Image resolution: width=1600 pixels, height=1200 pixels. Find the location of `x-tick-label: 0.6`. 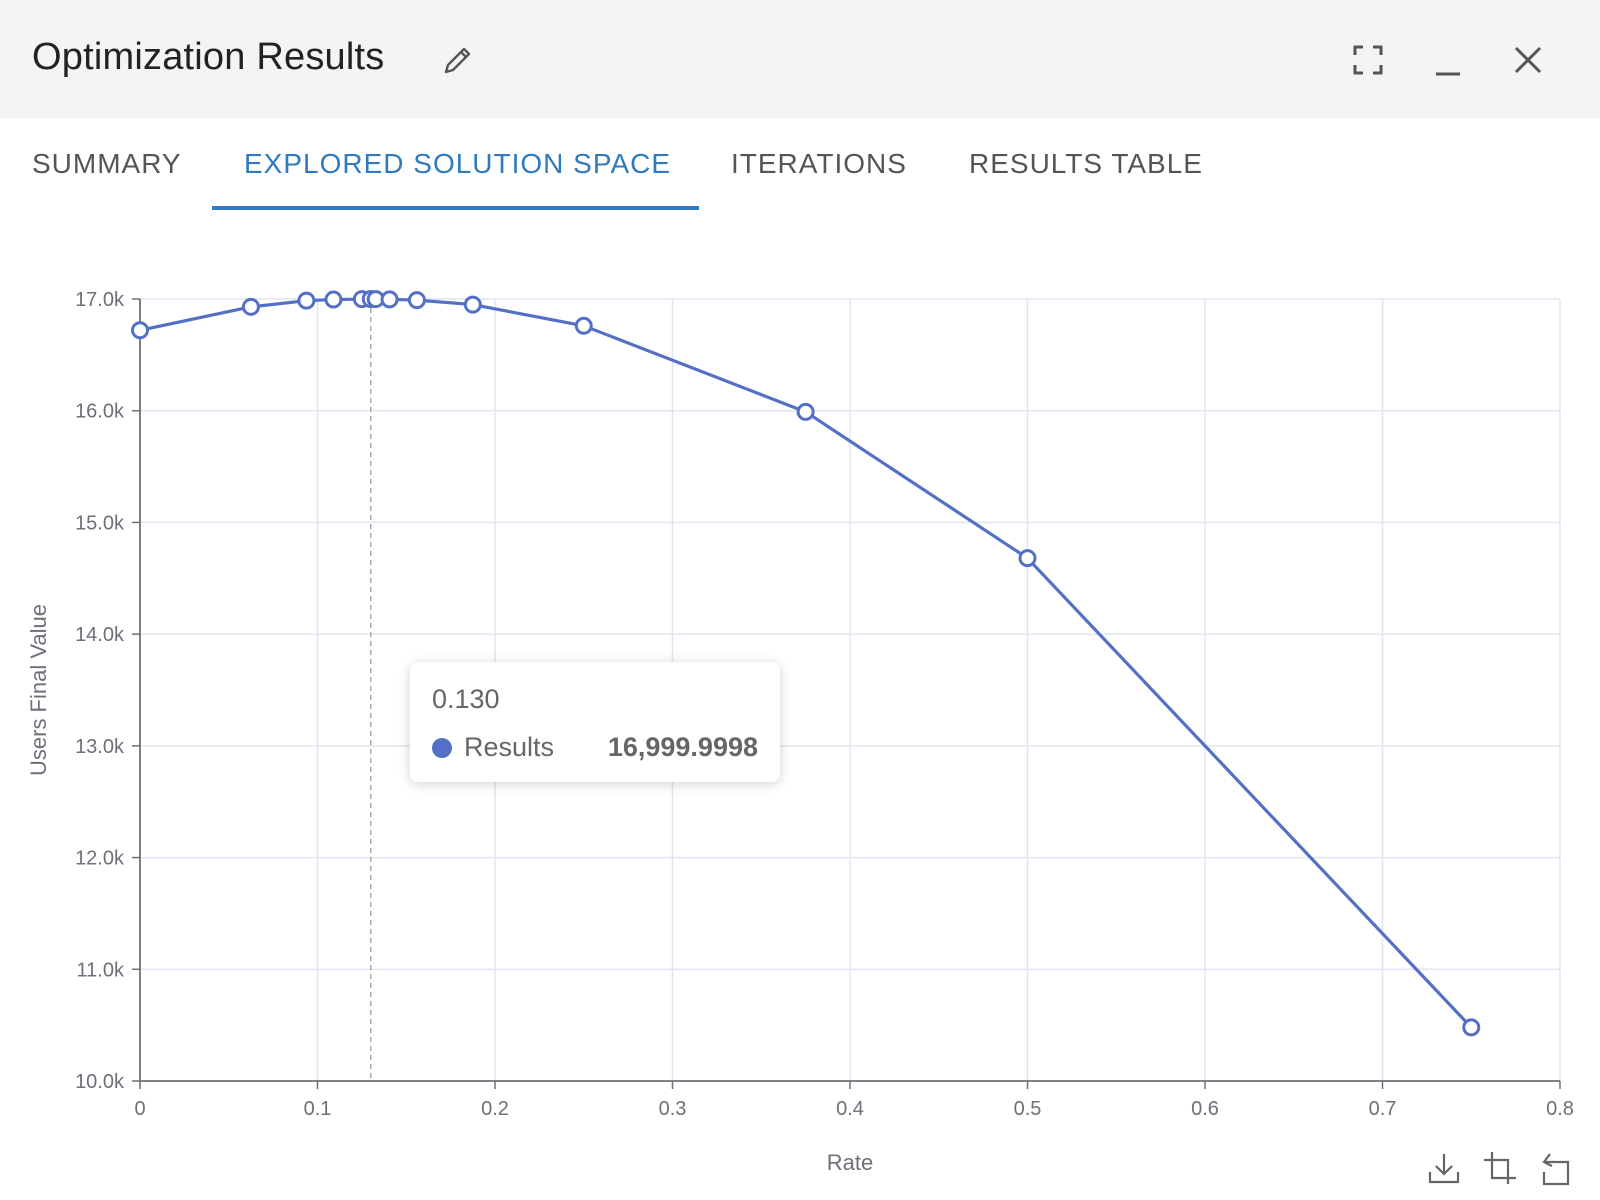

x-tick-label: 0.6 is located at coordinates (1205, 1109).